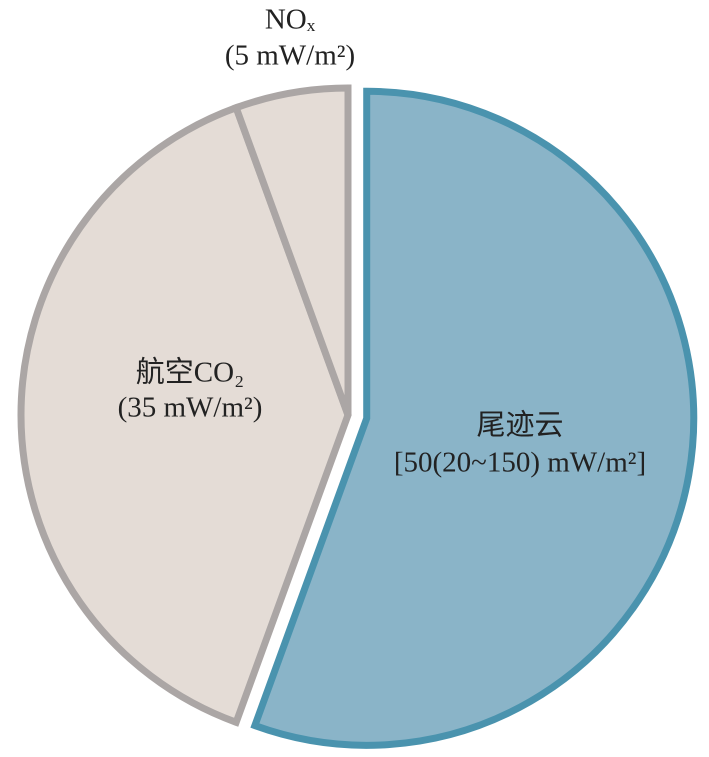  What do you see at coordinates (291, 250) in the screenshot?
I see `pie-slice` at bounding box center [291, 250].